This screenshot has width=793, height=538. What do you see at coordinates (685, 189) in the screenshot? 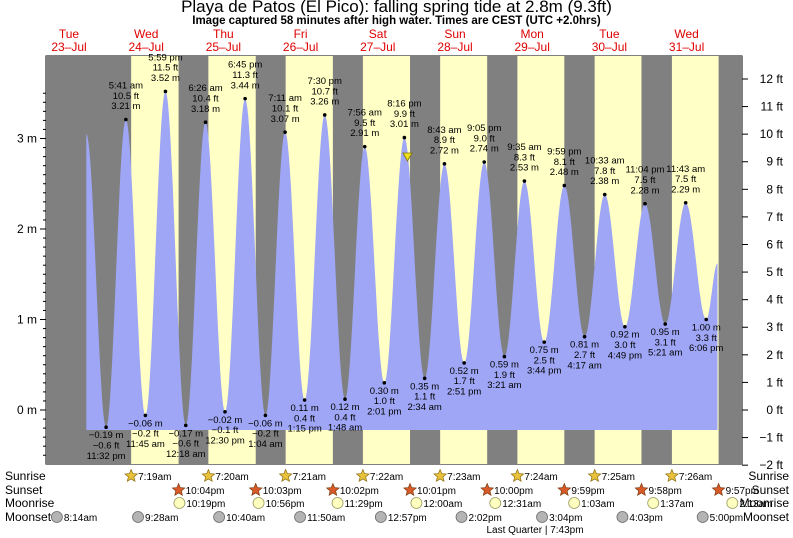
I see `tide-label: 2.29 m` at bounding box center [685, 189].